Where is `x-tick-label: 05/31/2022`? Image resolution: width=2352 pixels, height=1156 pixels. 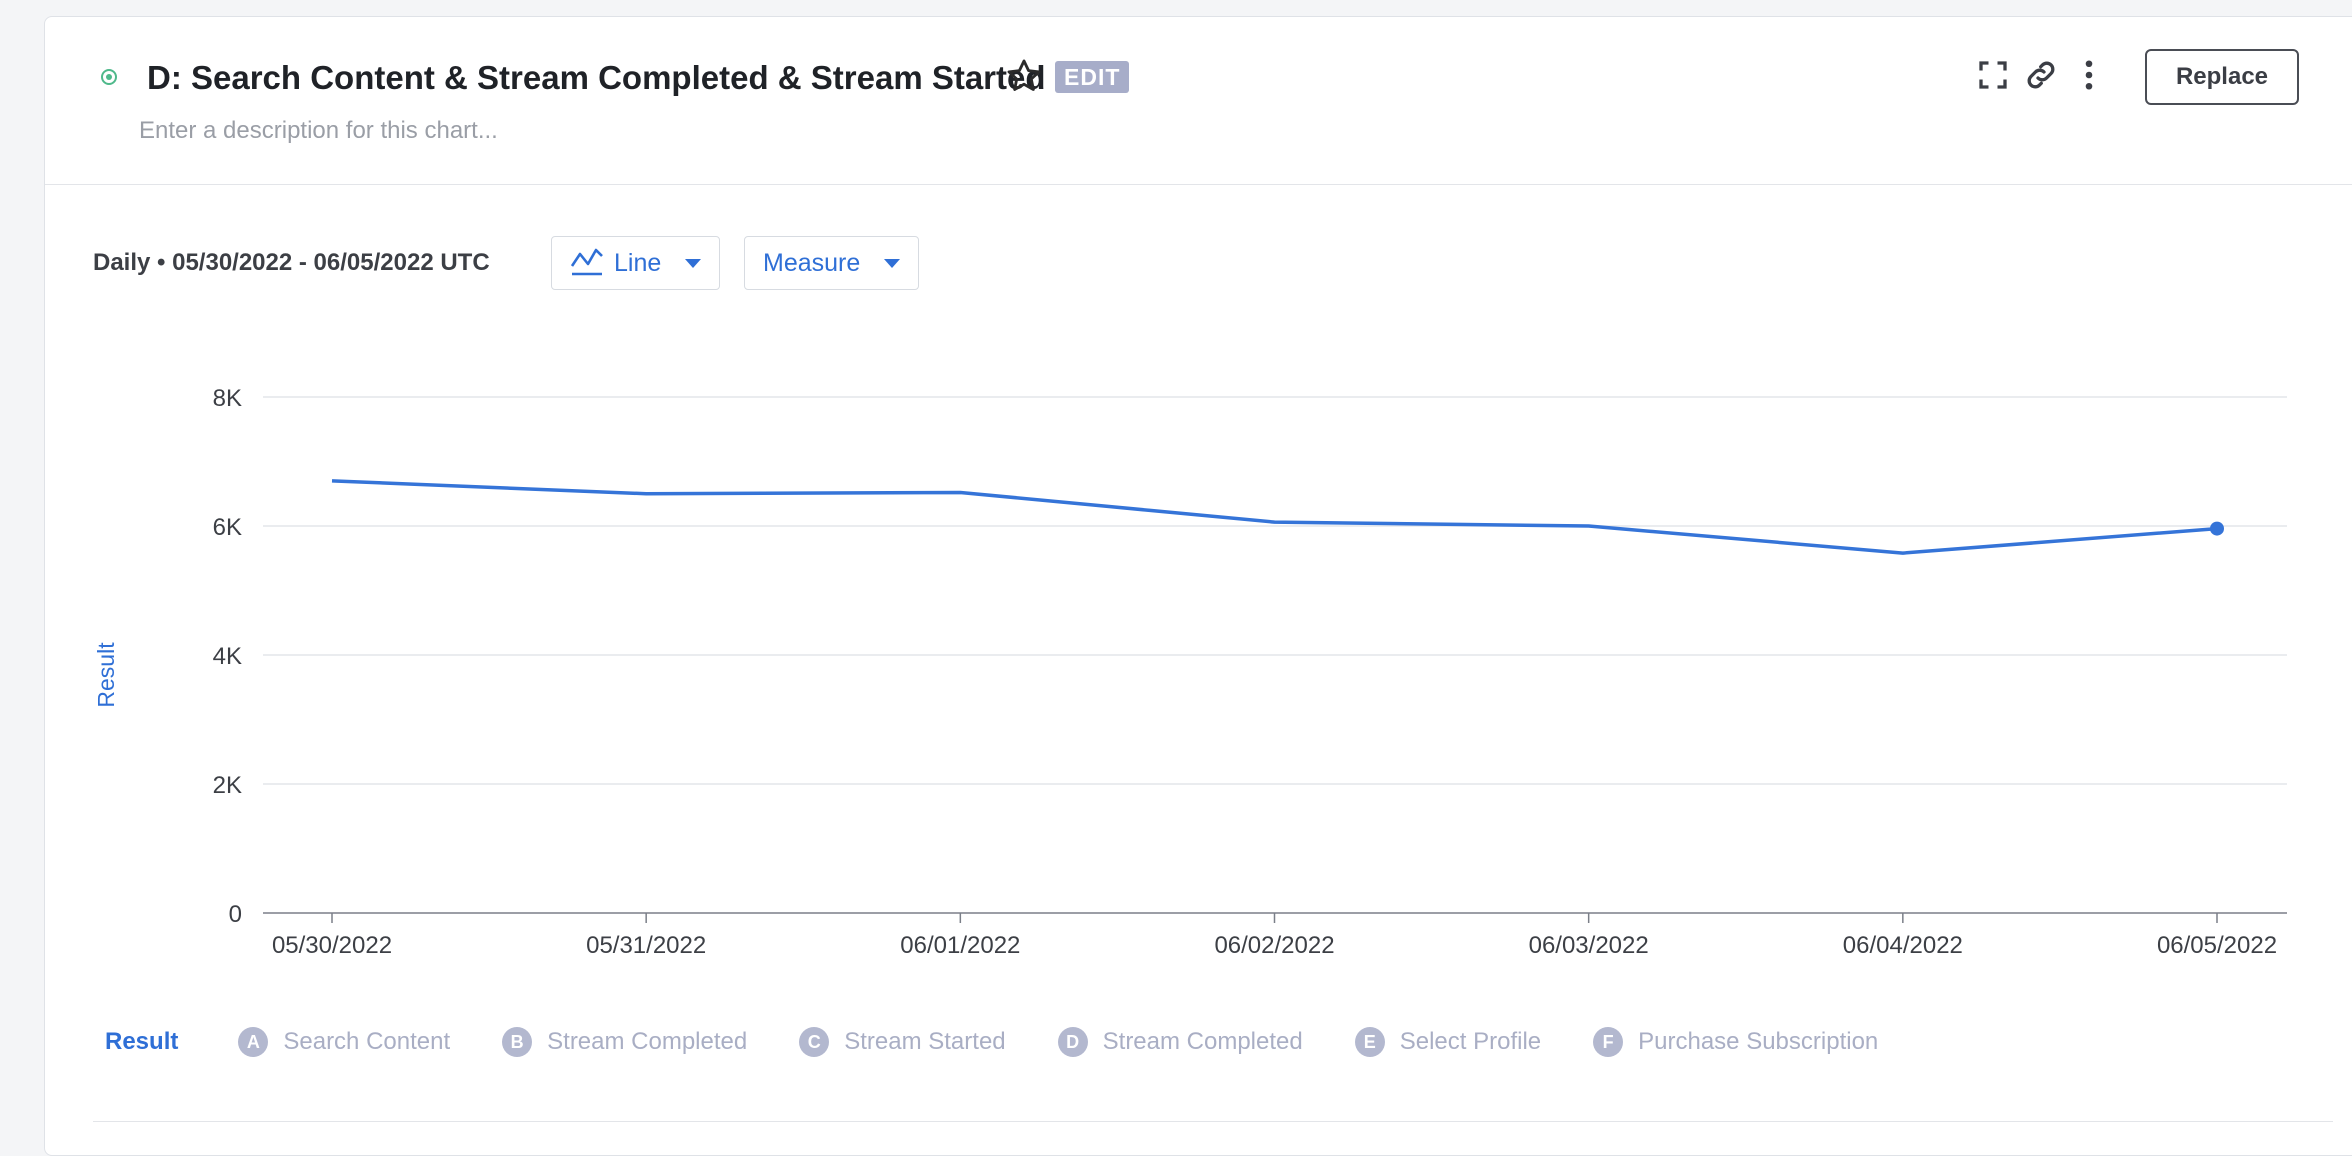
x-tick-label: 05/31/2022 is located at coordinates (646, 945).